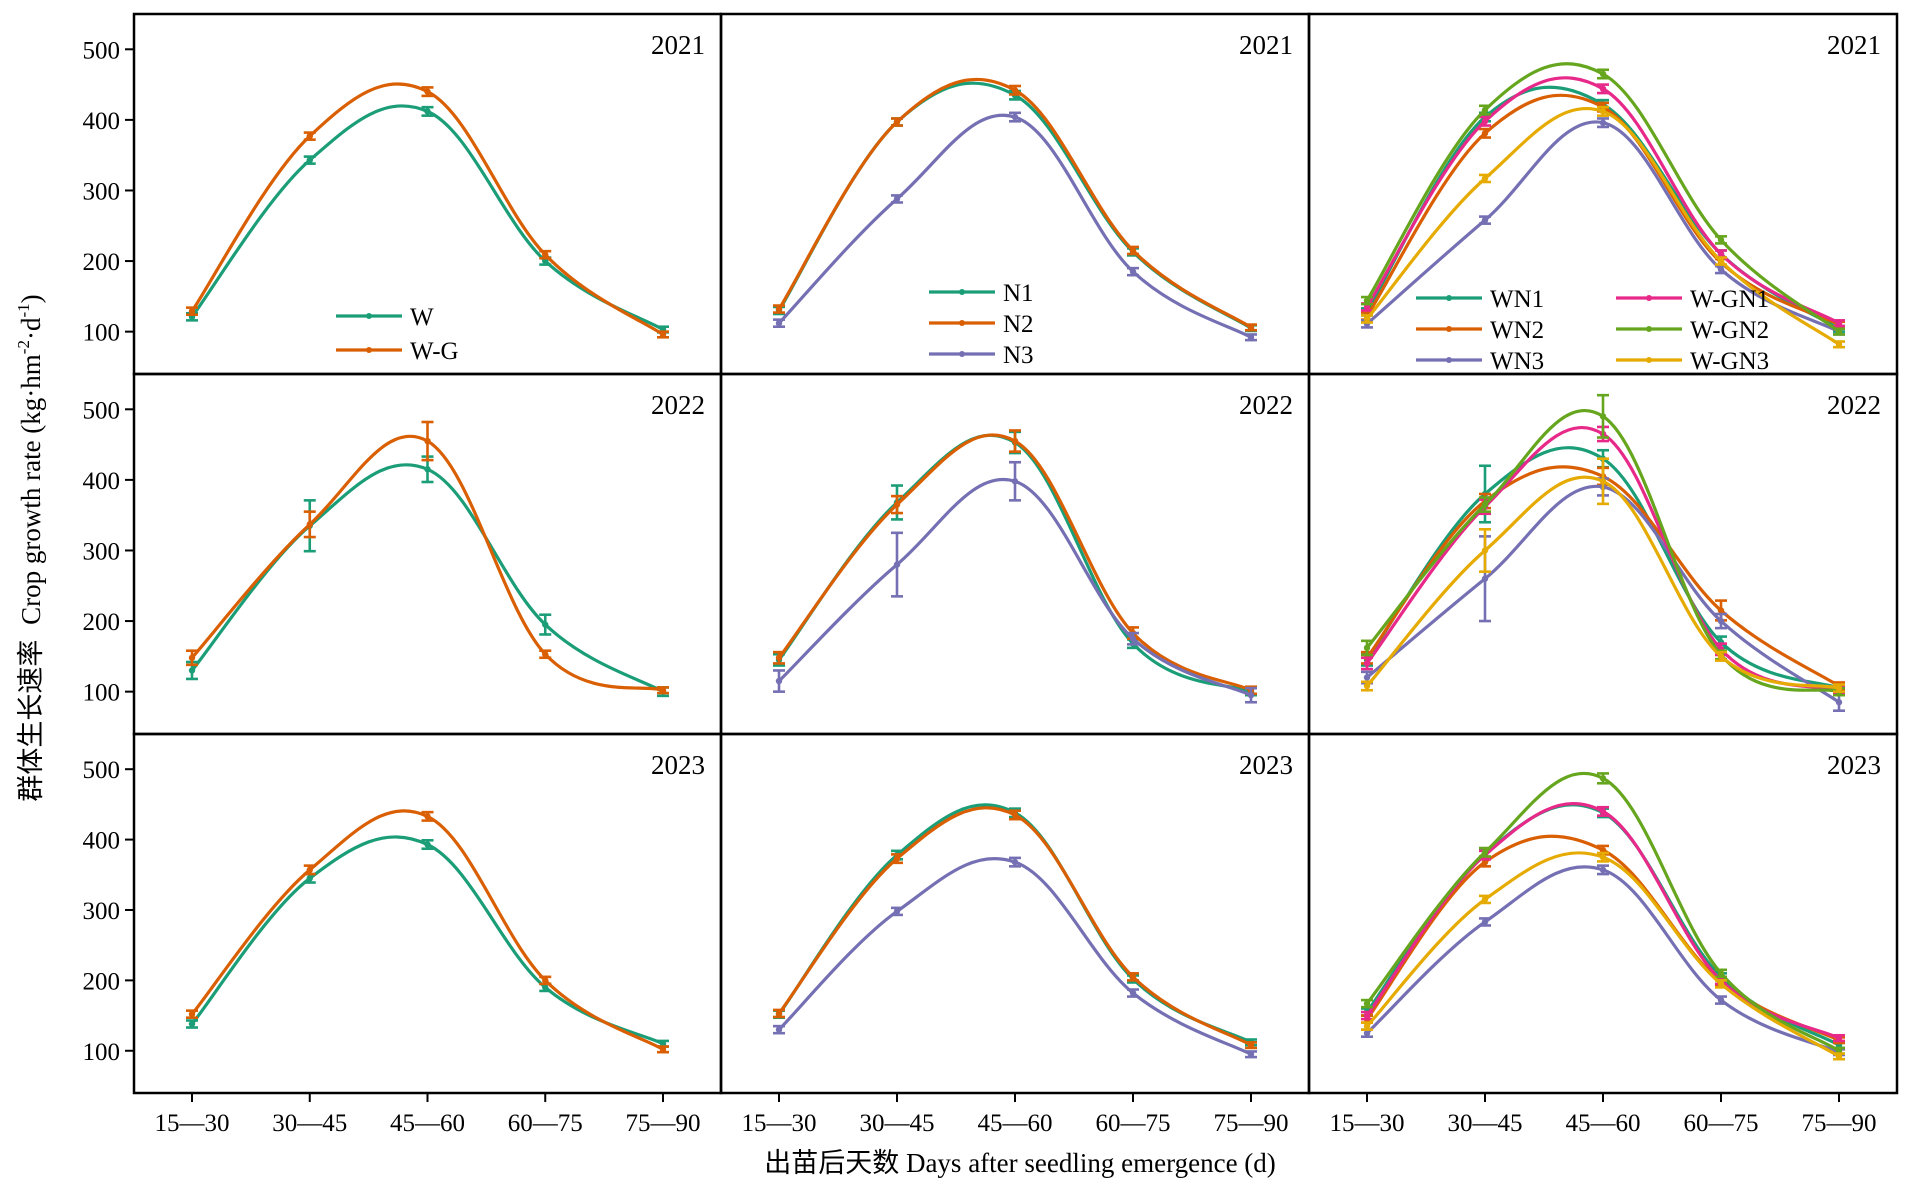 The width and height of the screenshot is (1908, 1196). I want to click on series-WN3, so click(1603, 960).